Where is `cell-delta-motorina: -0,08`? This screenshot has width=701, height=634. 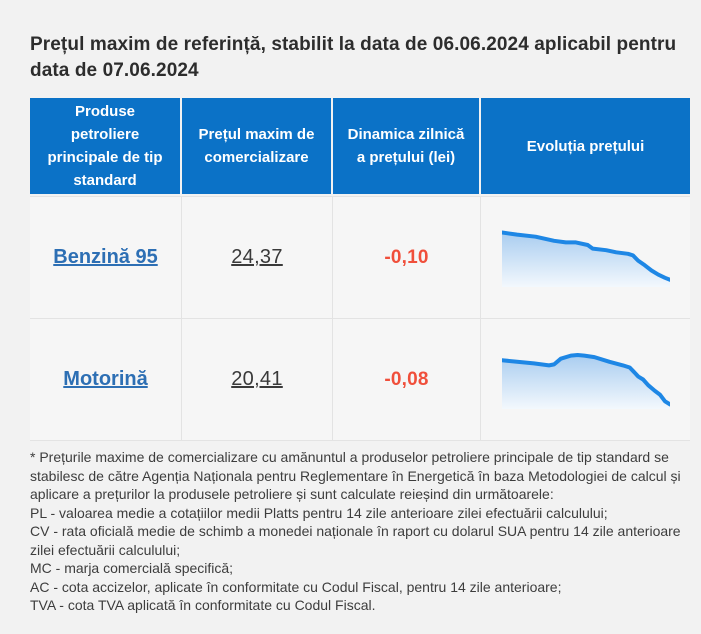 cell-delta-motorina: -0,08 is located at coordinates (407, 379).